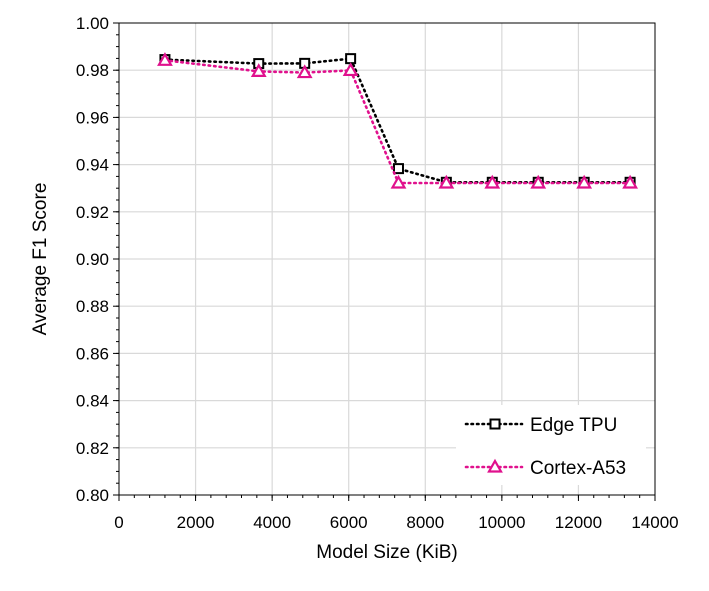 The height and width of the screenshot is (591, 709). Describe the element at coordinates (551, 445) in the screenshot. I see `legend: Edge TPU Cortex-A53` at that location.